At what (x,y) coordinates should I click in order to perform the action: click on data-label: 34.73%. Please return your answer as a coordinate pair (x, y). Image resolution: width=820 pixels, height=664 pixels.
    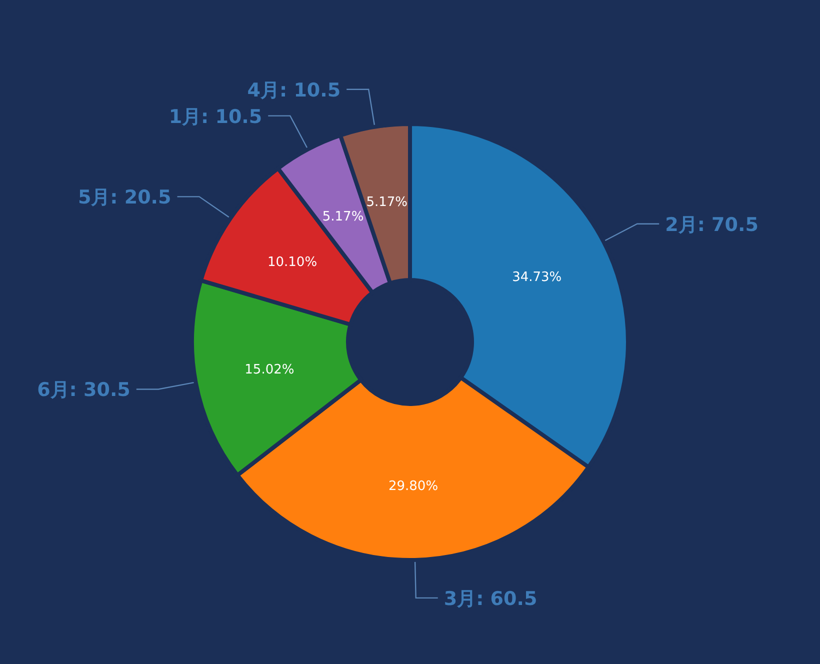
    Looking at the image, I should click on (537, 278).